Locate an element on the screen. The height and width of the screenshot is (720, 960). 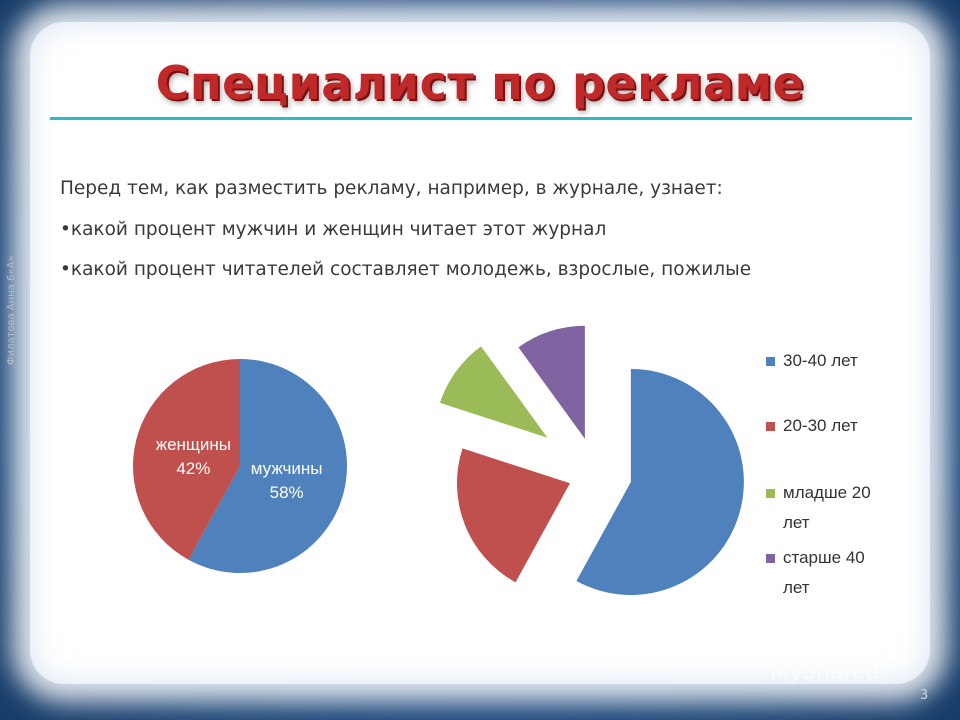
pie-label-мужчины: мужчины is located at coordinates (287, 468).